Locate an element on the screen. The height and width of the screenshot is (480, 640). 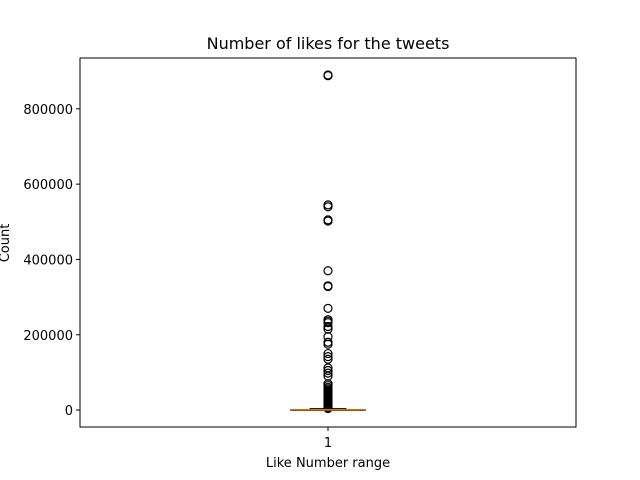
x-axis-label: Like Number range is located at coordinates (328, 463).